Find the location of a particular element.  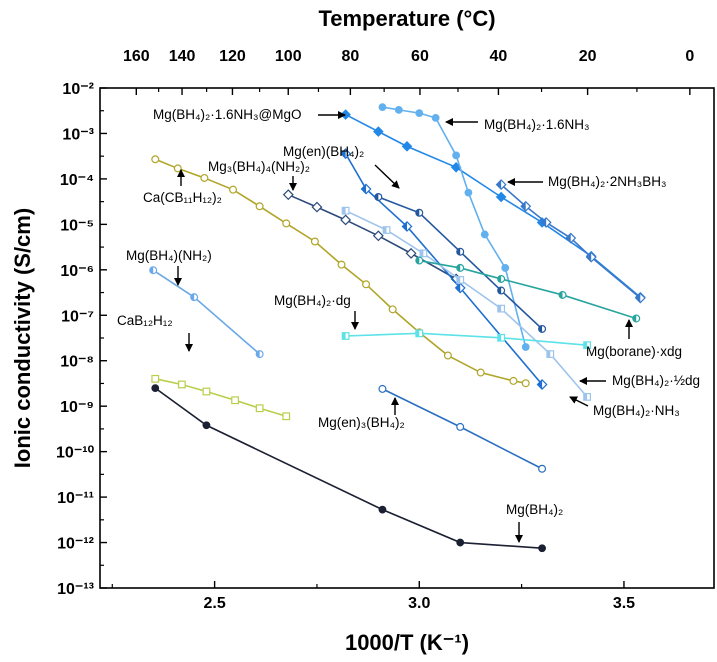

annotation-label: Mg(borane)·xdg is located at coordinates (634, 351).